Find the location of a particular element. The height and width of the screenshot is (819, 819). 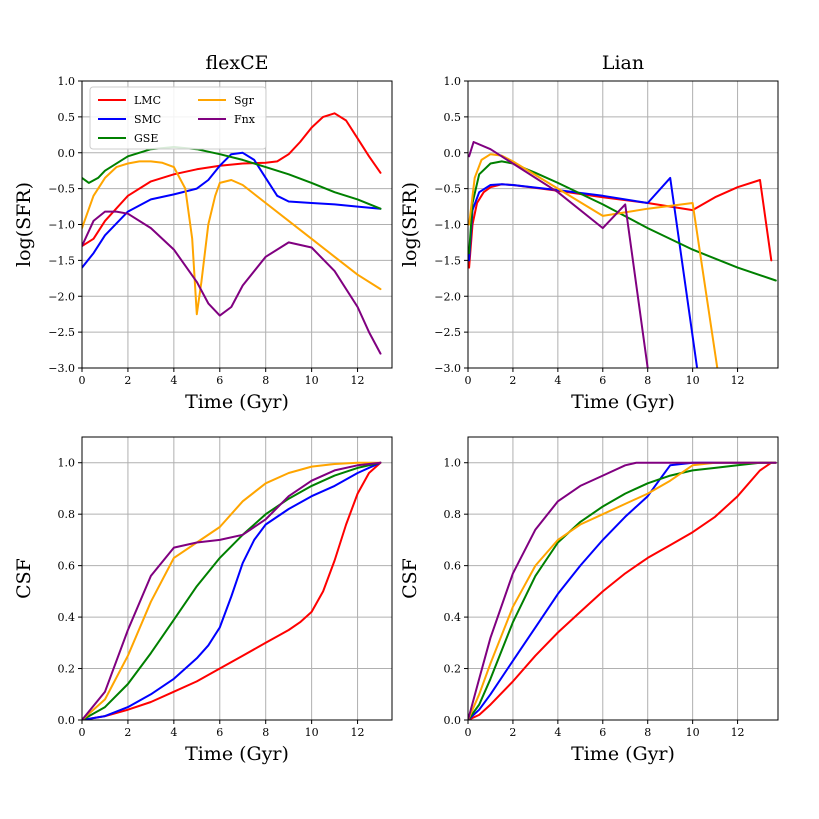

flexce-csf-series-gse is located at coordinates (232, 590).